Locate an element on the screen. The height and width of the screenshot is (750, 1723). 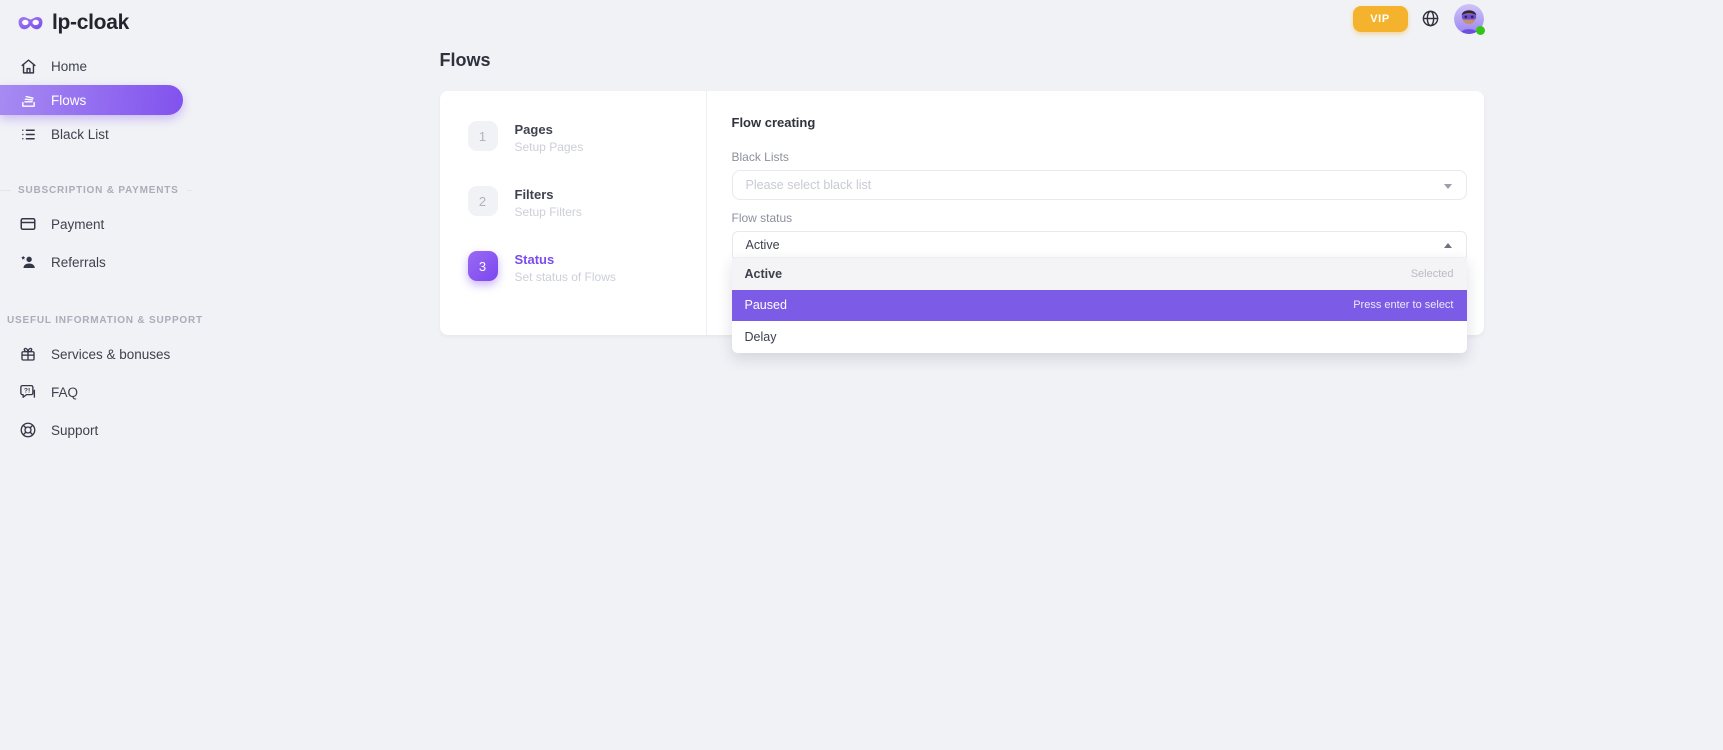
sidebar-section-list: Payment Referrals is located at coordinates (100, 243).